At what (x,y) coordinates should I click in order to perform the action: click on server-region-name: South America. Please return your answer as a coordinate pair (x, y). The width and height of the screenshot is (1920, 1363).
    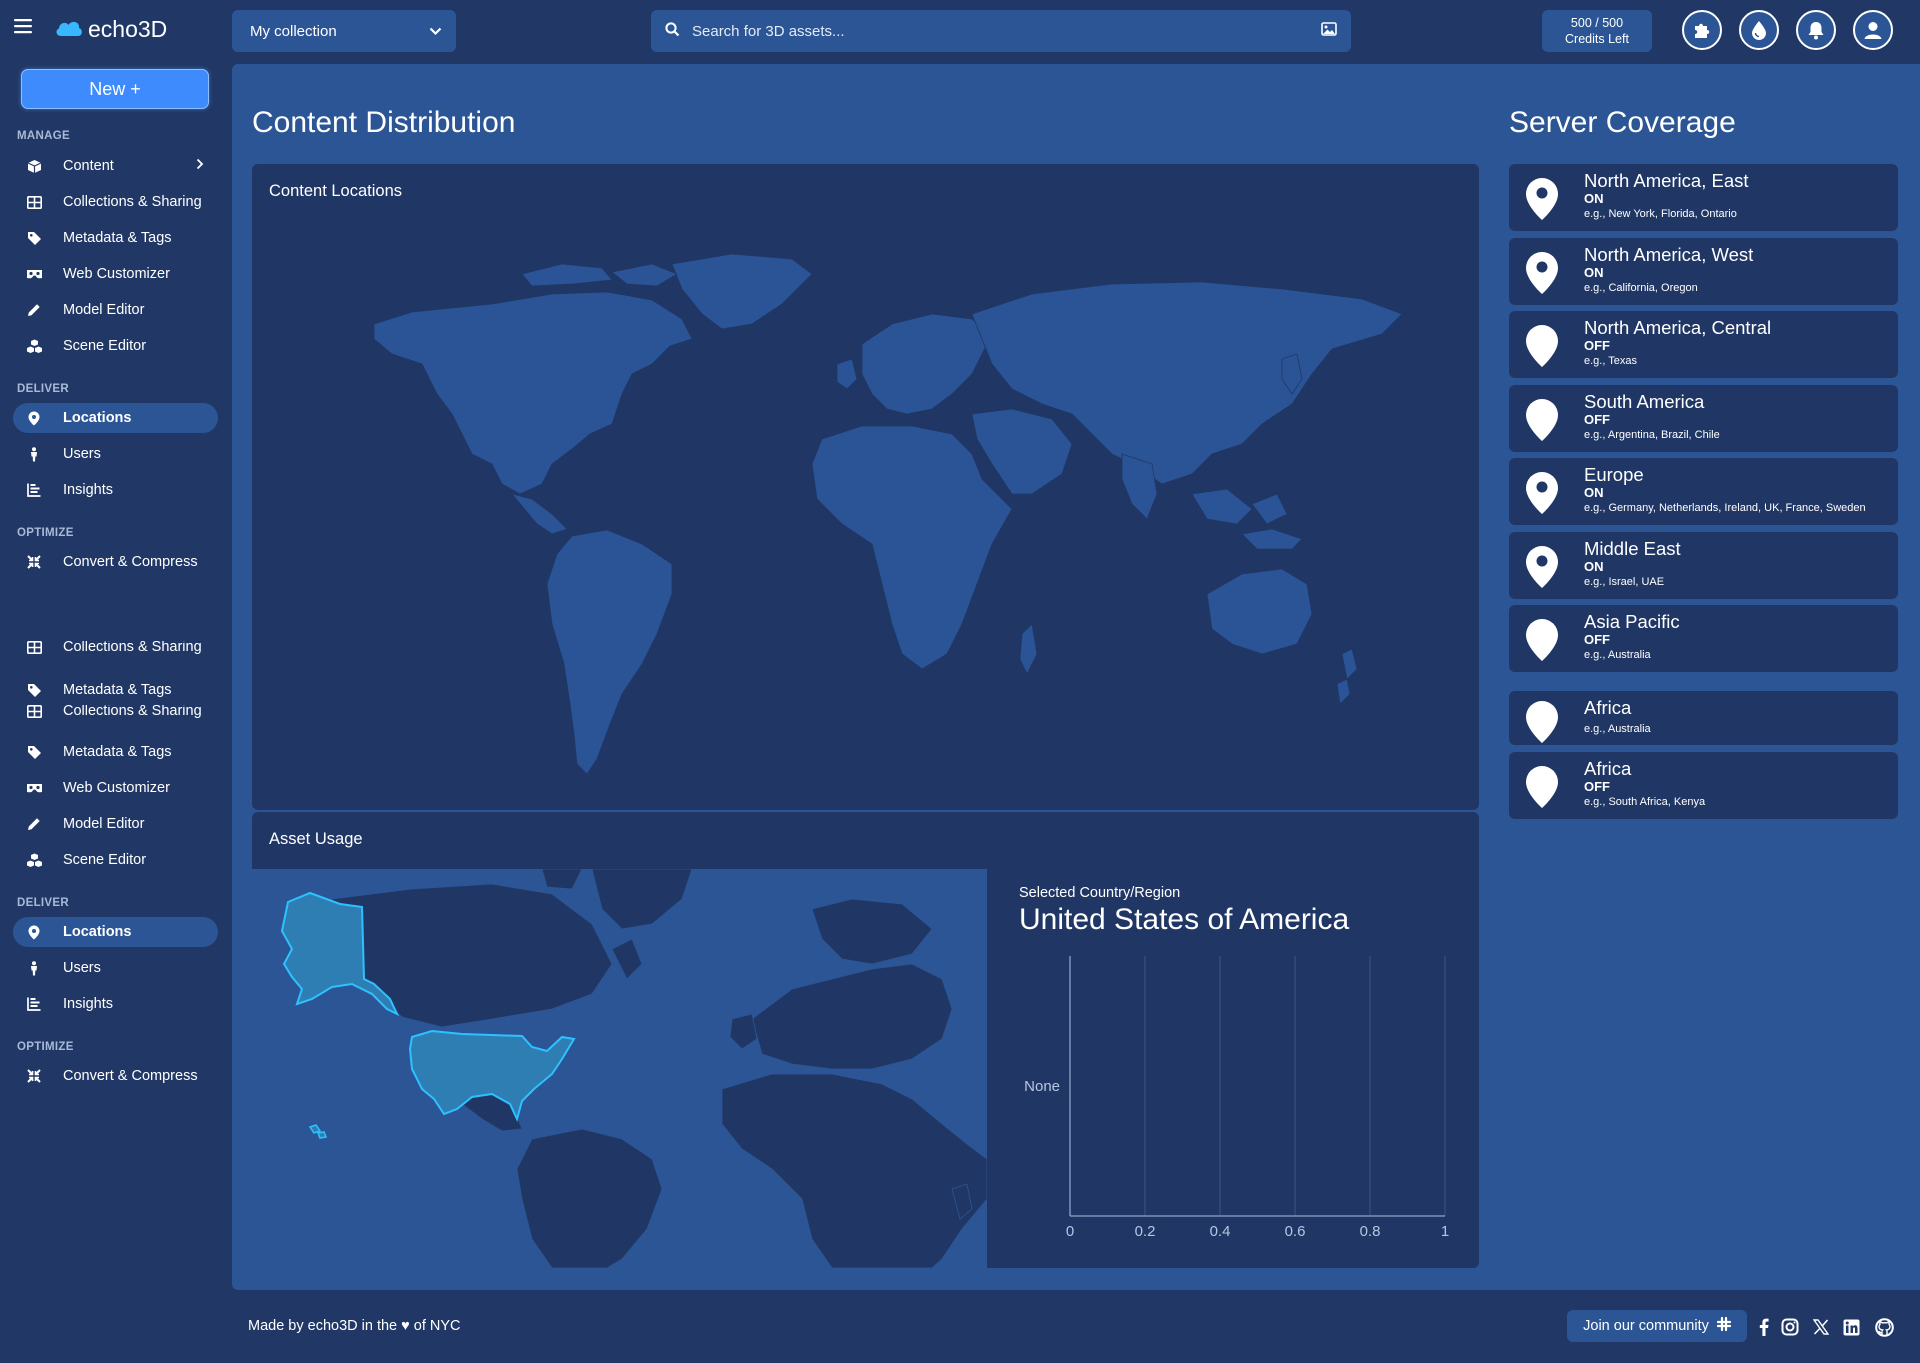
    Looking at the image, I should click on (1644, 401).